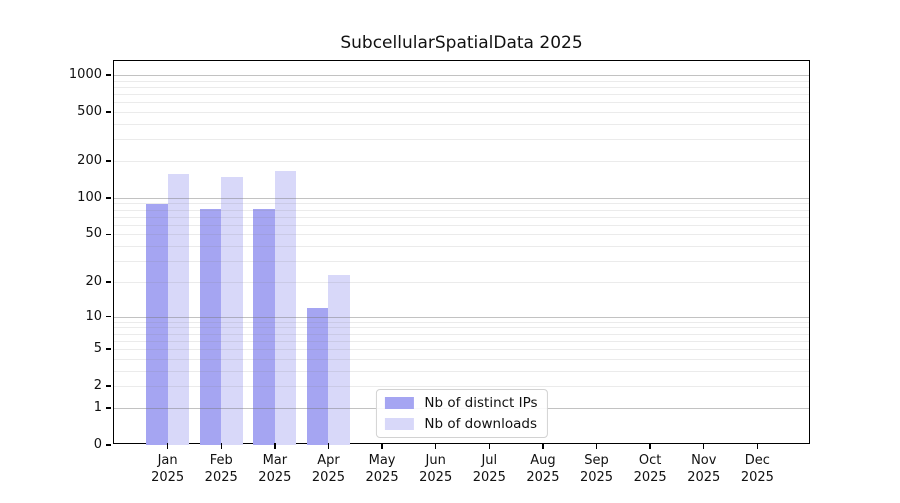 The image size is (900, 503). I want to click on y-tick-label-50: 50, so click(93, 234).